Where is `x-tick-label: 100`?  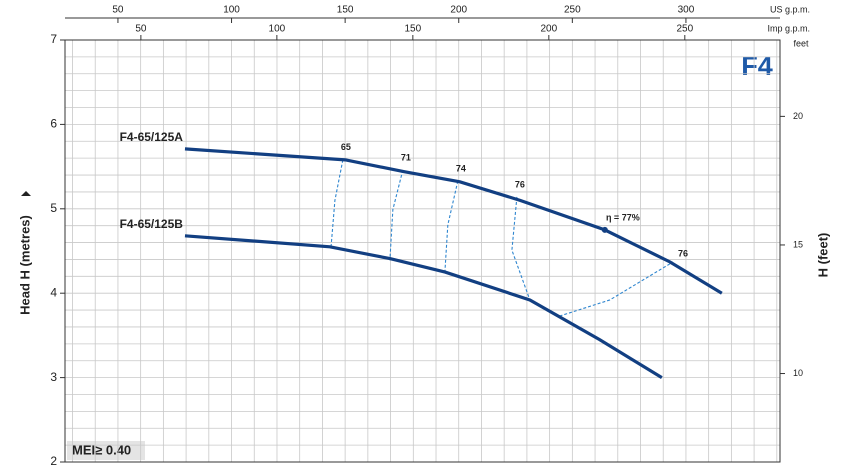 x-tick-label: 100 is located at coordinates (231, 10).